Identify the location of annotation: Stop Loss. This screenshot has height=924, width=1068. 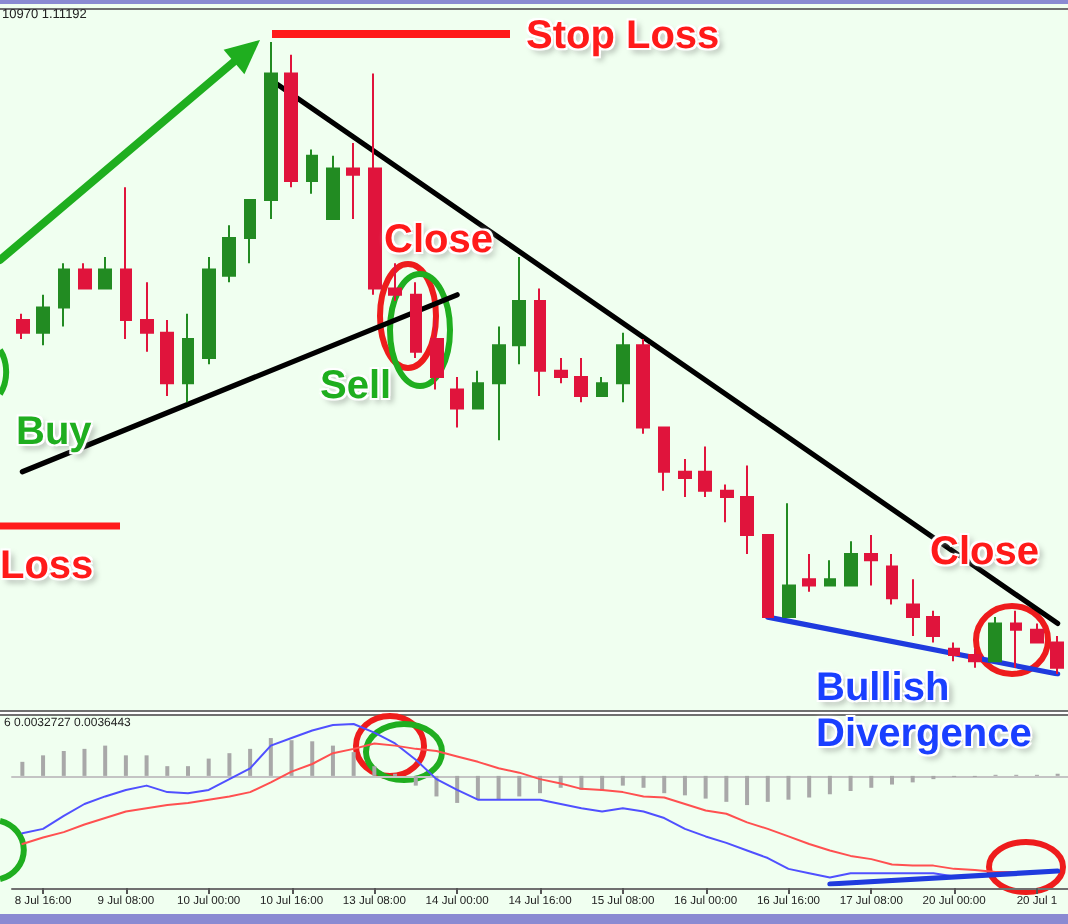
(623, 35).